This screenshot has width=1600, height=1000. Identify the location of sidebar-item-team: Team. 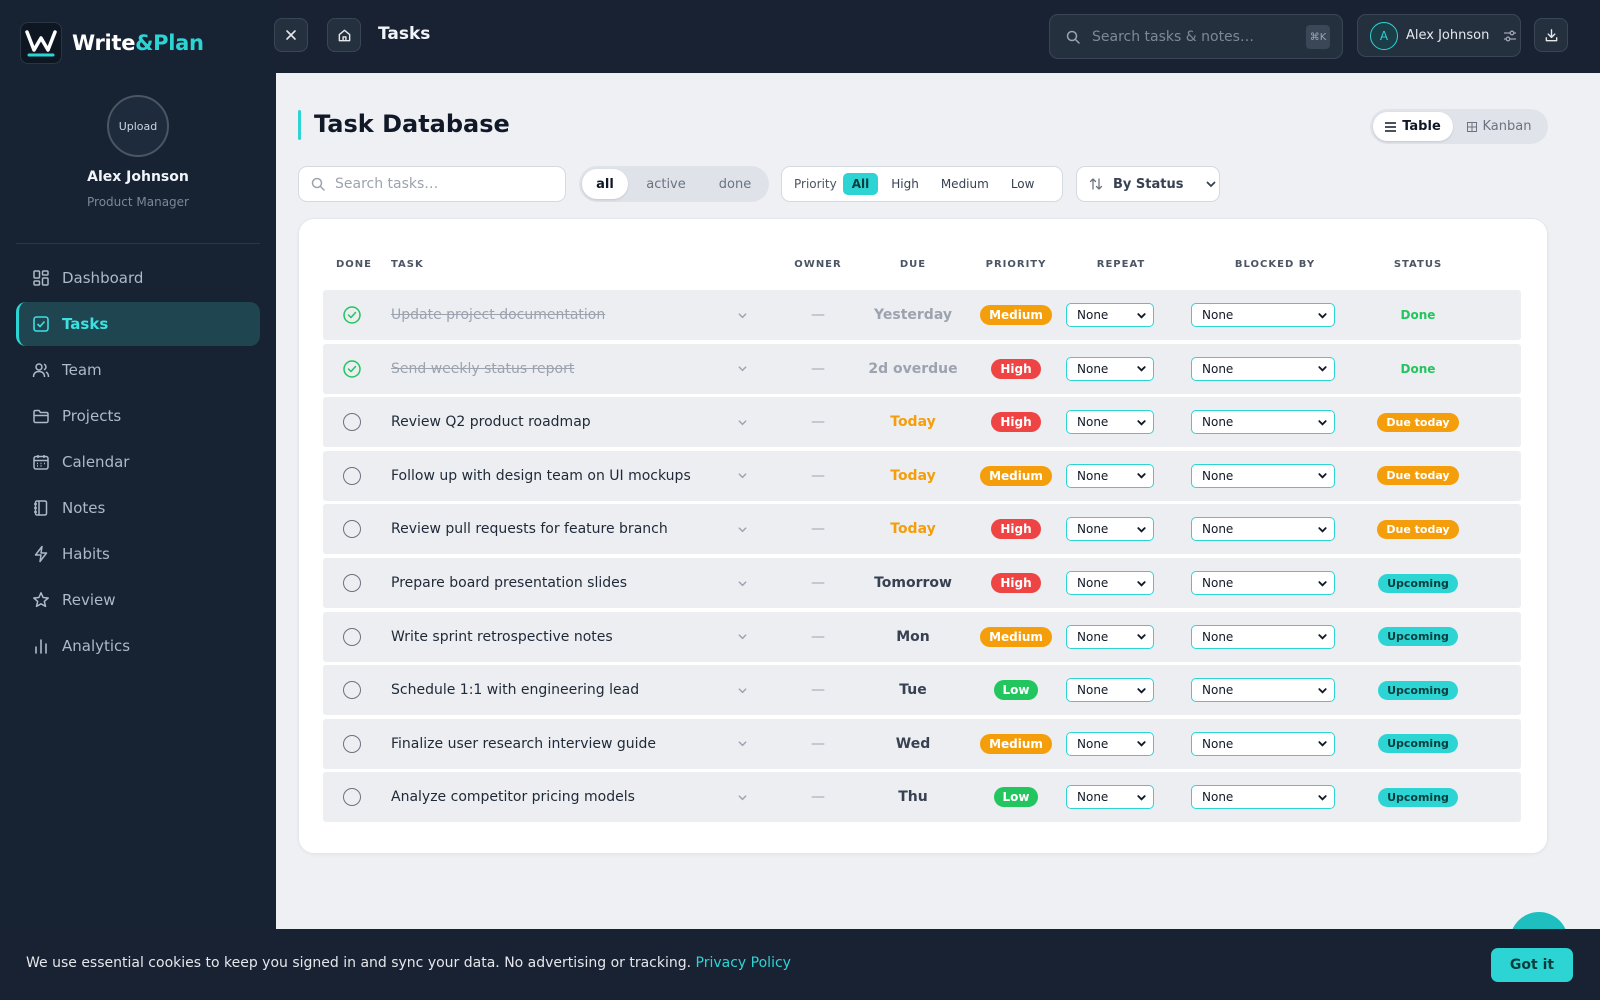
(138, 370).